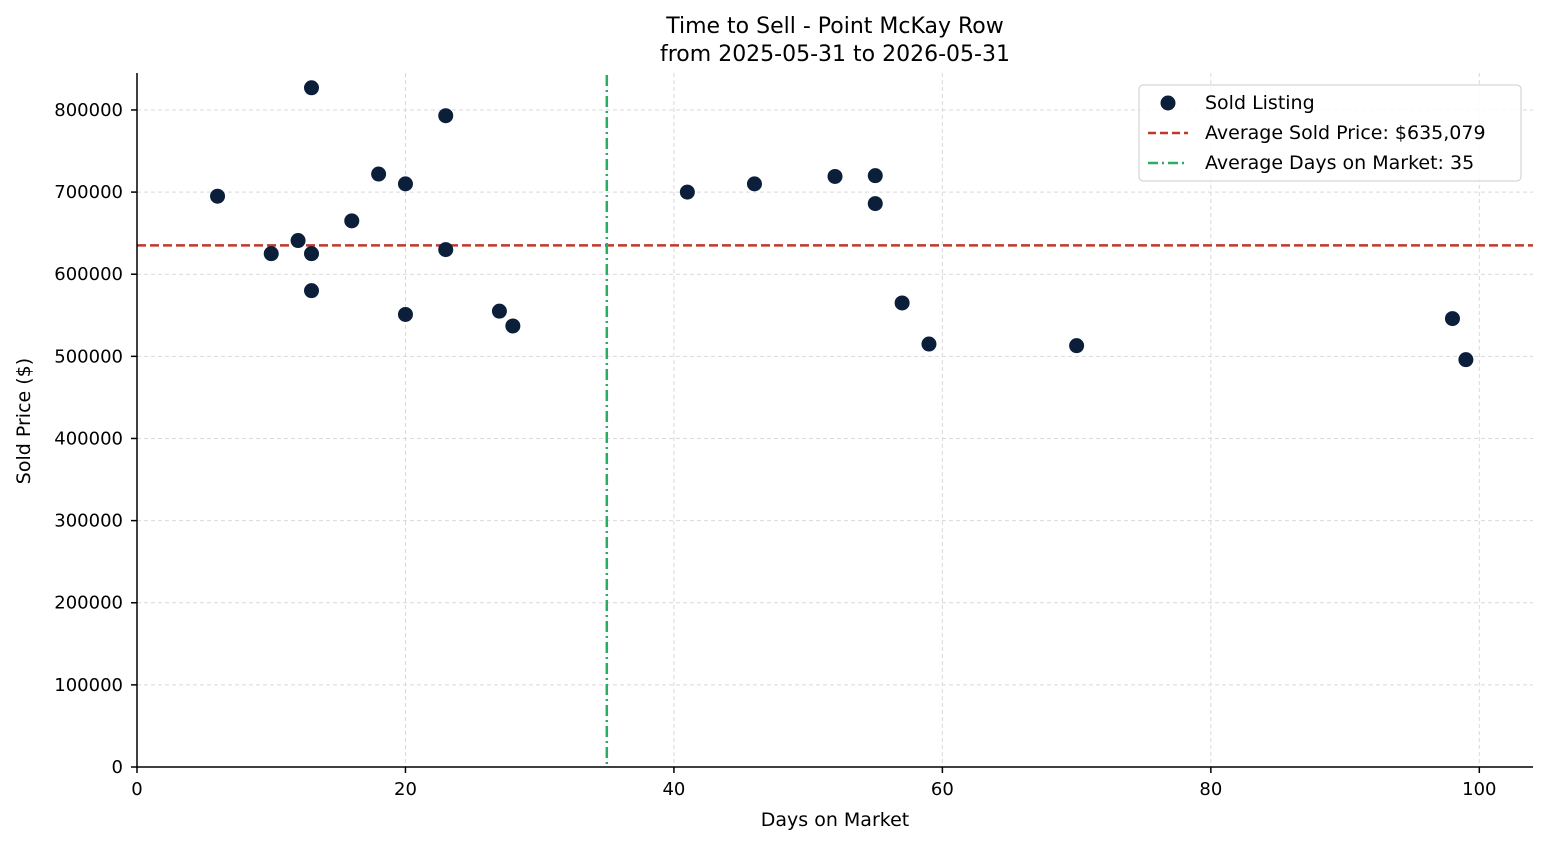 Image resolution: width=1547 pixels, height=845 pixels. What do you see at coordinates (88, 192) in the screenshot?
I see `y-tick-label: 700000` at bounding box center [88, 192].